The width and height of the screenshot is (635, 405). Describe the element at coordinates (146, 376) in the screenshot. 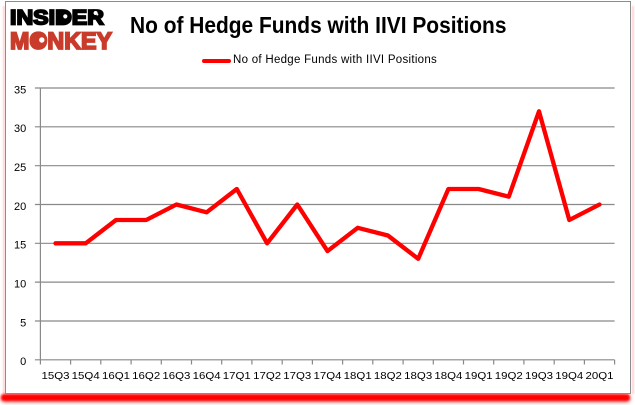

I see `svg-text: 16Q2` at that location.